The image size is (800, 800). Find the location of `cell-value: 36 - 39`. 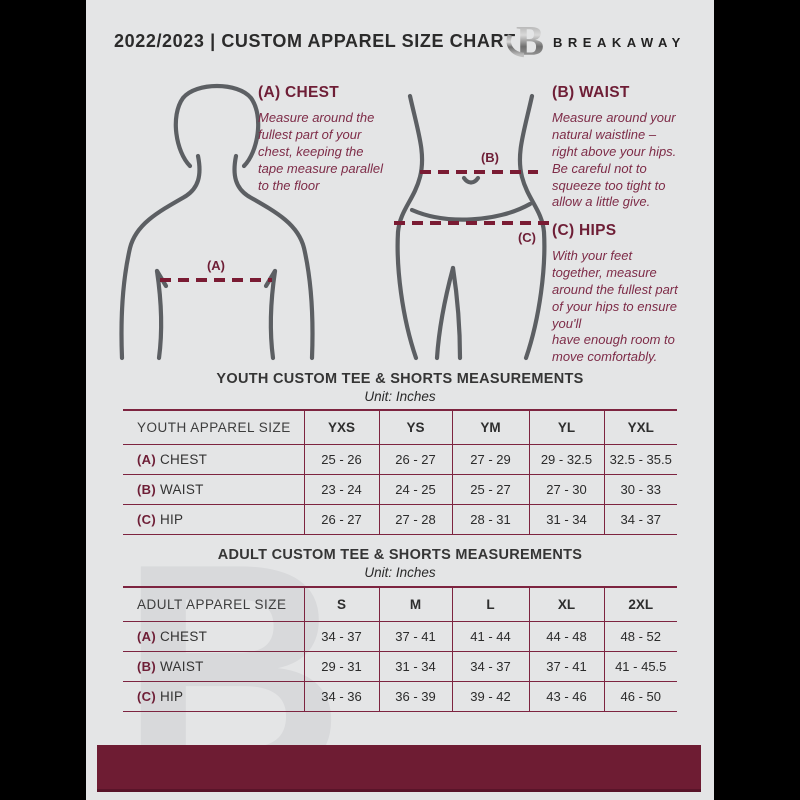

cell-value: 36 - 39 is located at coordinates (415, 696).